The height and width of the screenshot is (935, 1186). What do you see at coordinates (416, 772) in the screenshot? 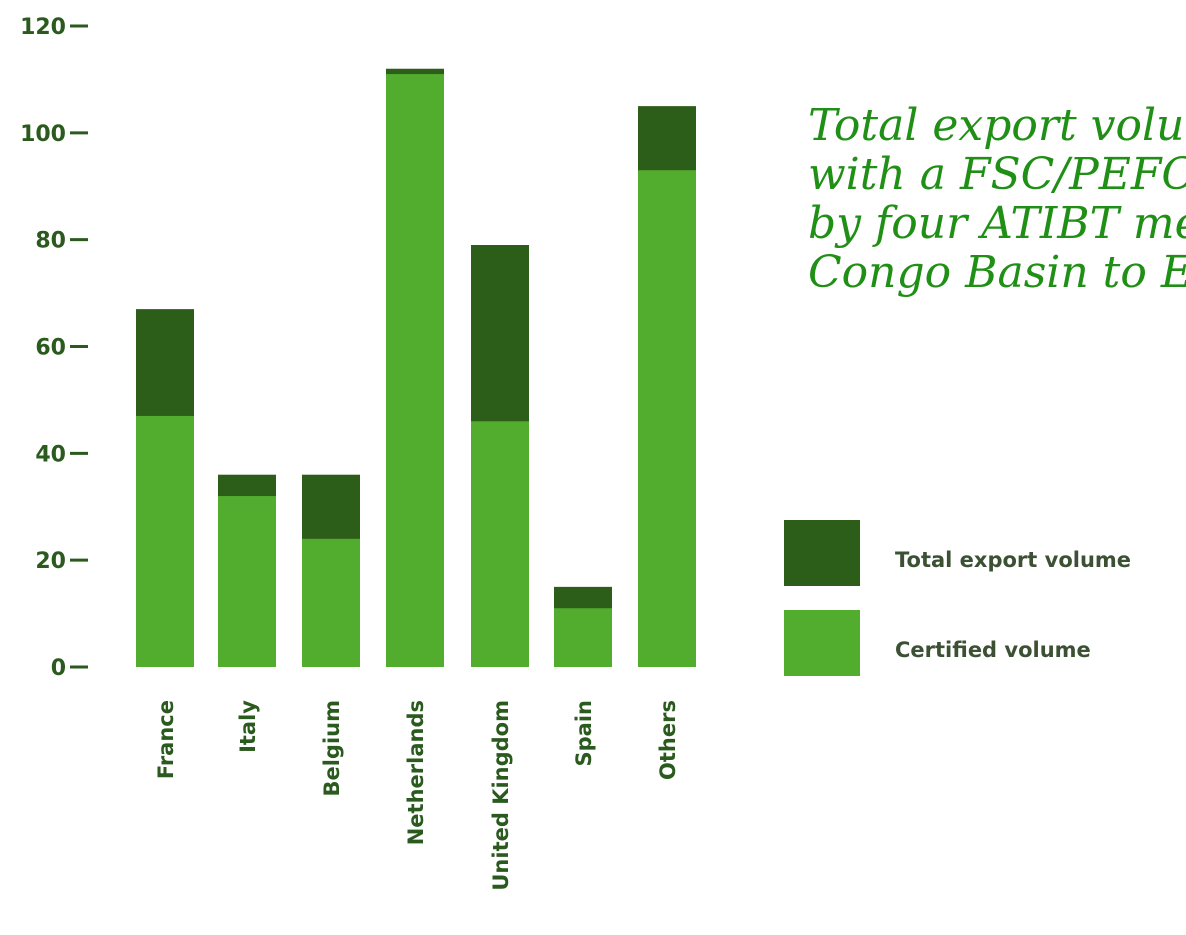
I see `x-tick-label: Netherlands` at bounding box center [416, 772].